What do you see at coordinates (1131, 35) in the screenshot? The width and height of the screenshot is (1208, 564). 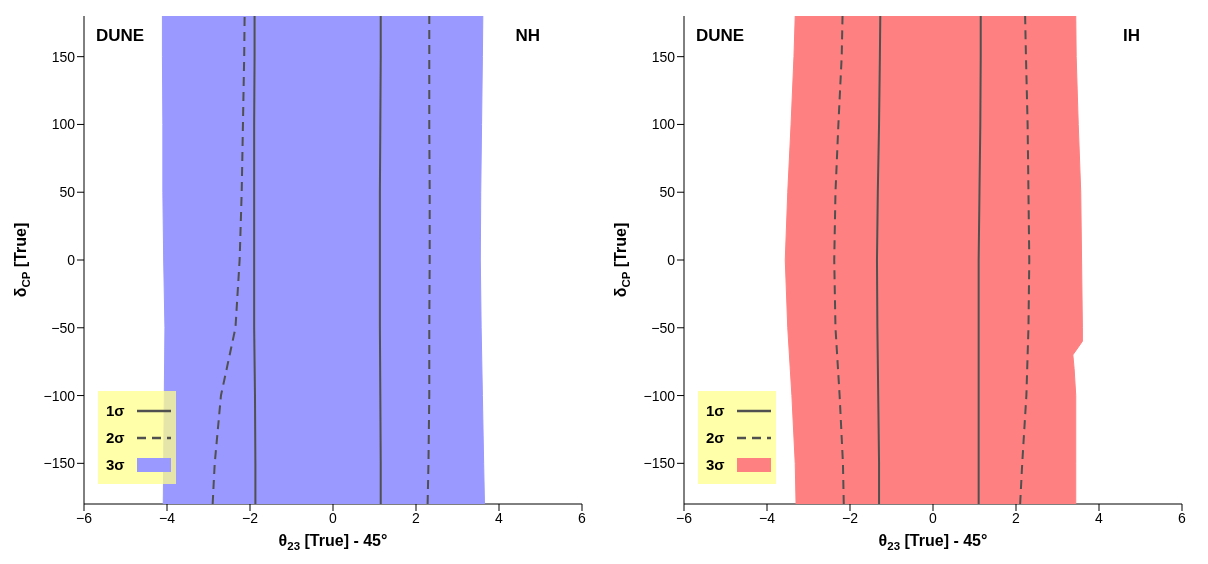 I see `annotation: IH` at bounding box center [1131, 35].